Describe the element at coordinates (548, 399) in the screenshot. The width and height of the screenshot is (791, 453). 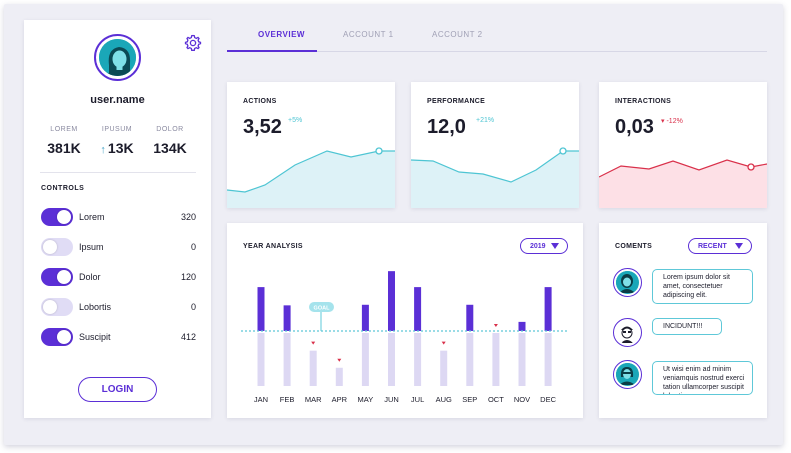
I see `month-label: DEC` at that location.